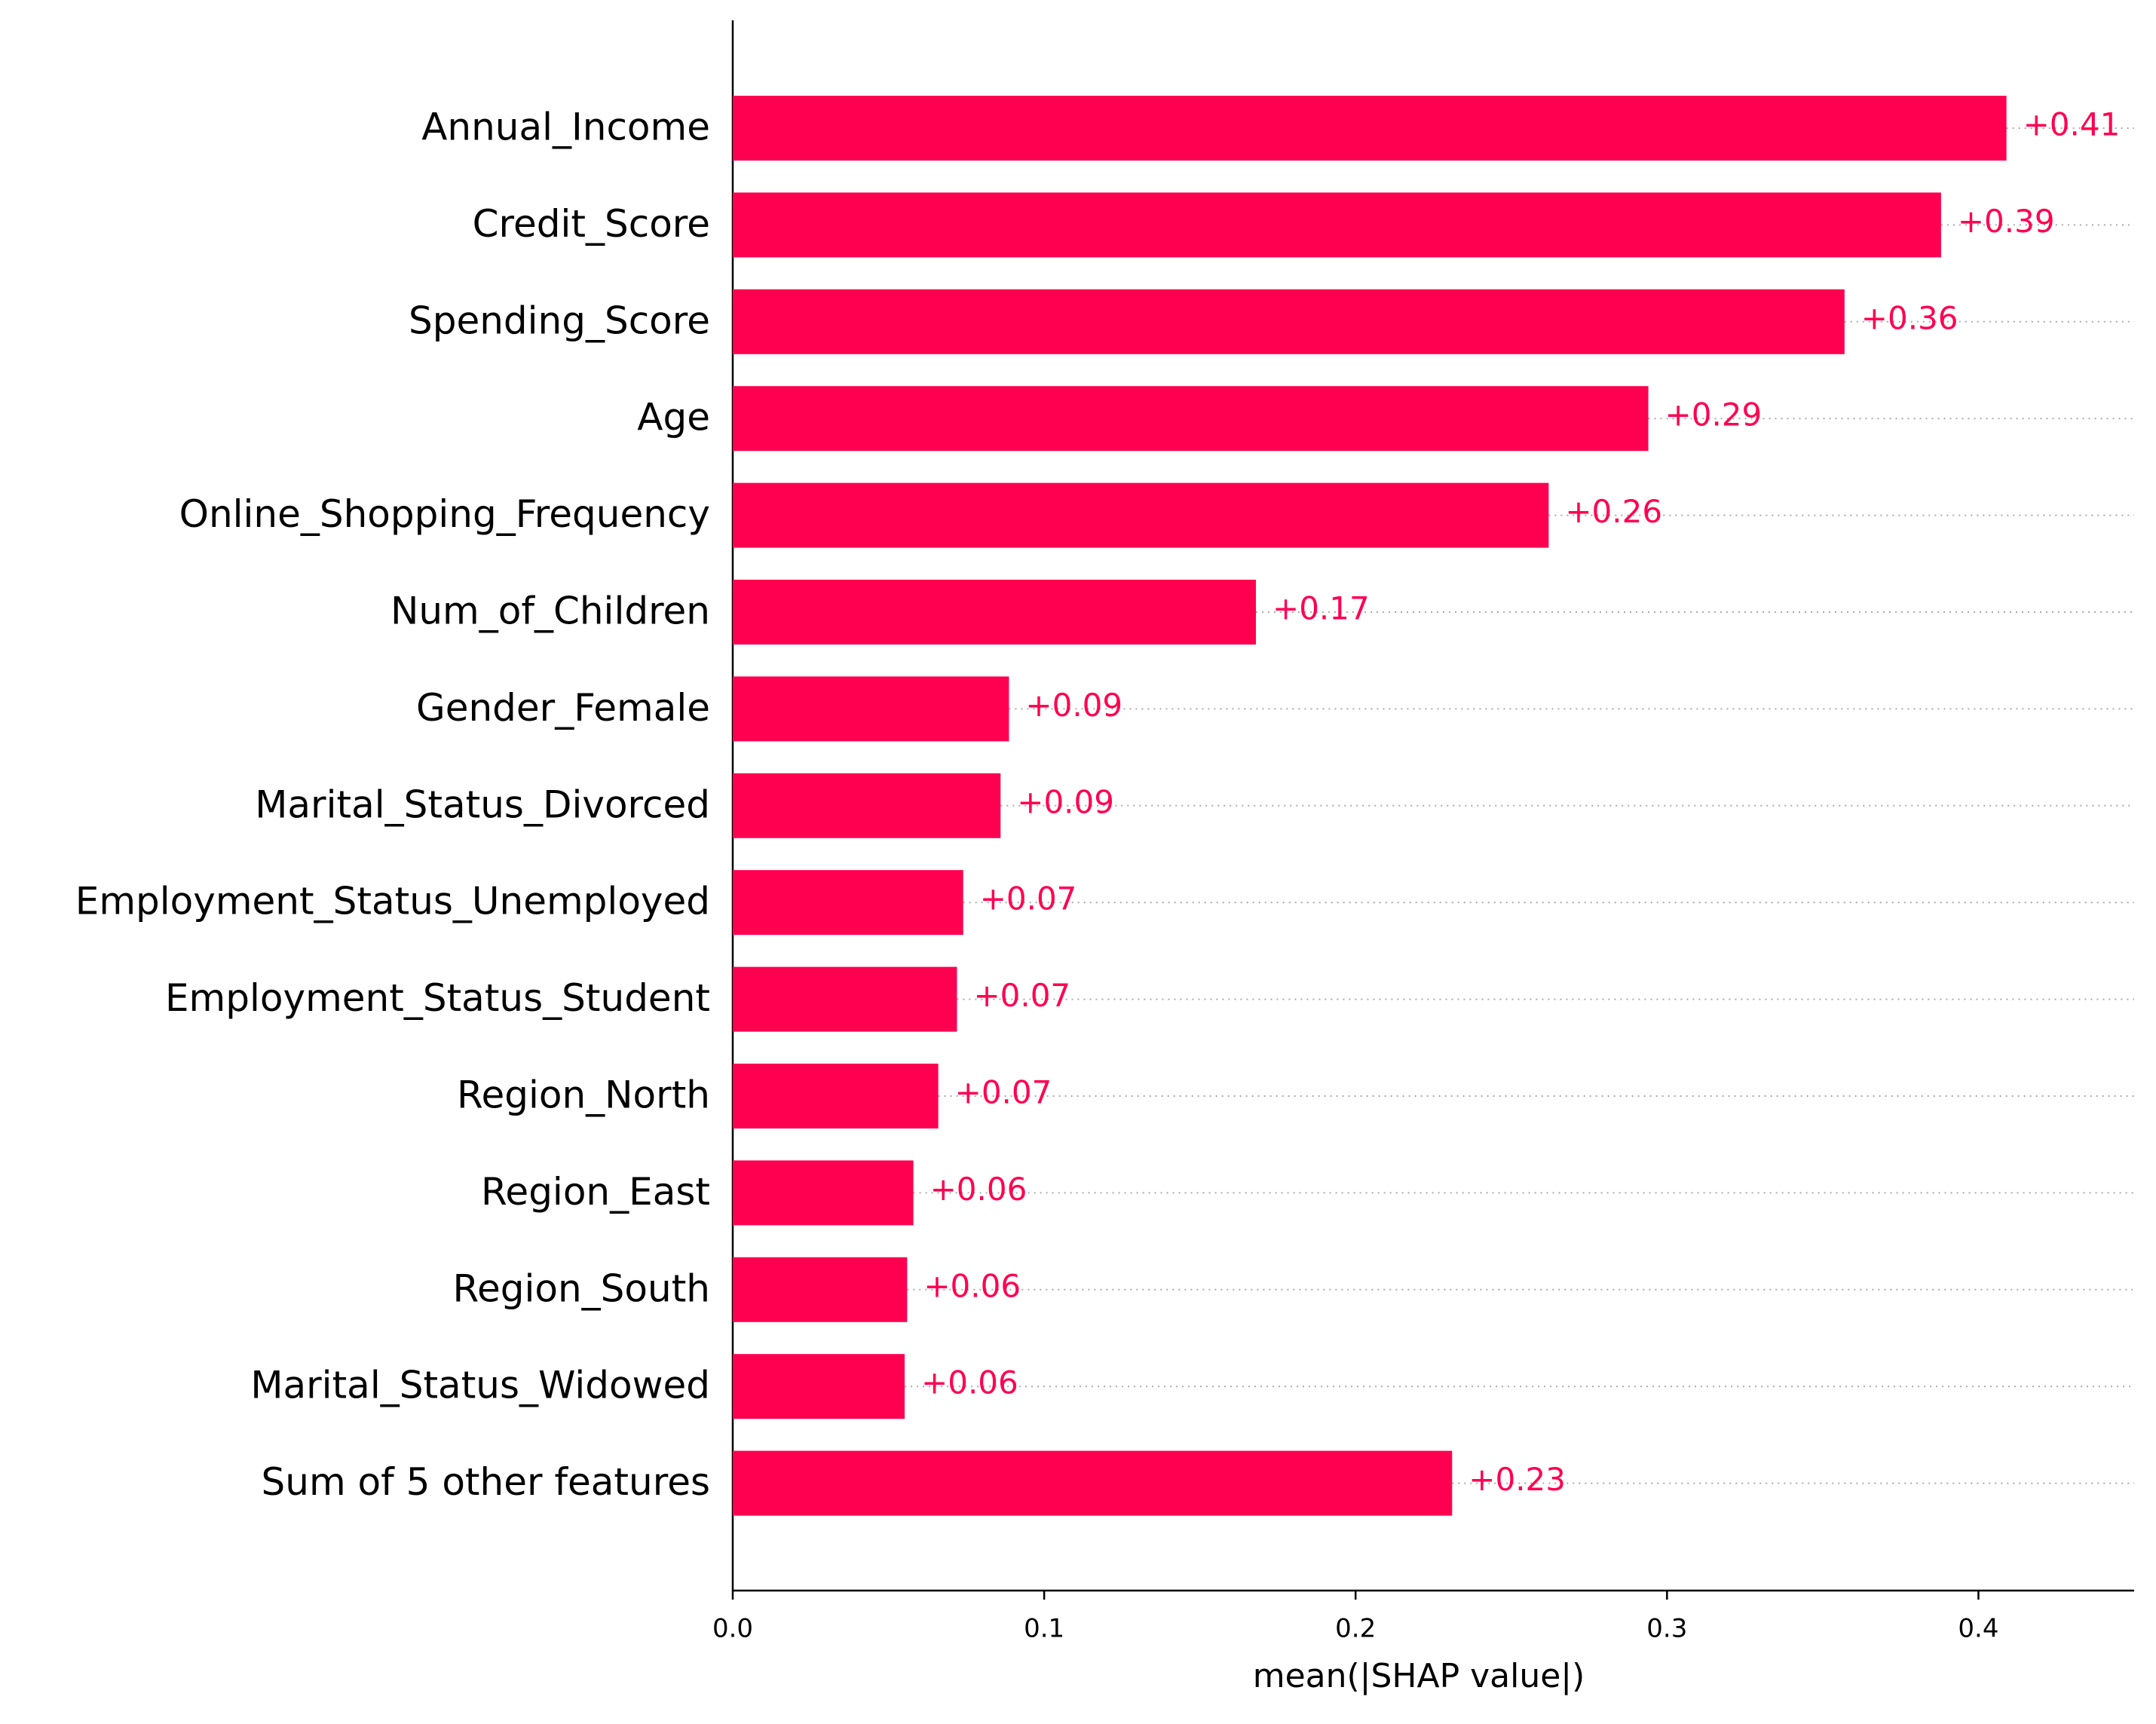 The width and height of the screenshot is (2156, 1724). I want to click on y-tick-label: Annual_Income, so click(565, 127).